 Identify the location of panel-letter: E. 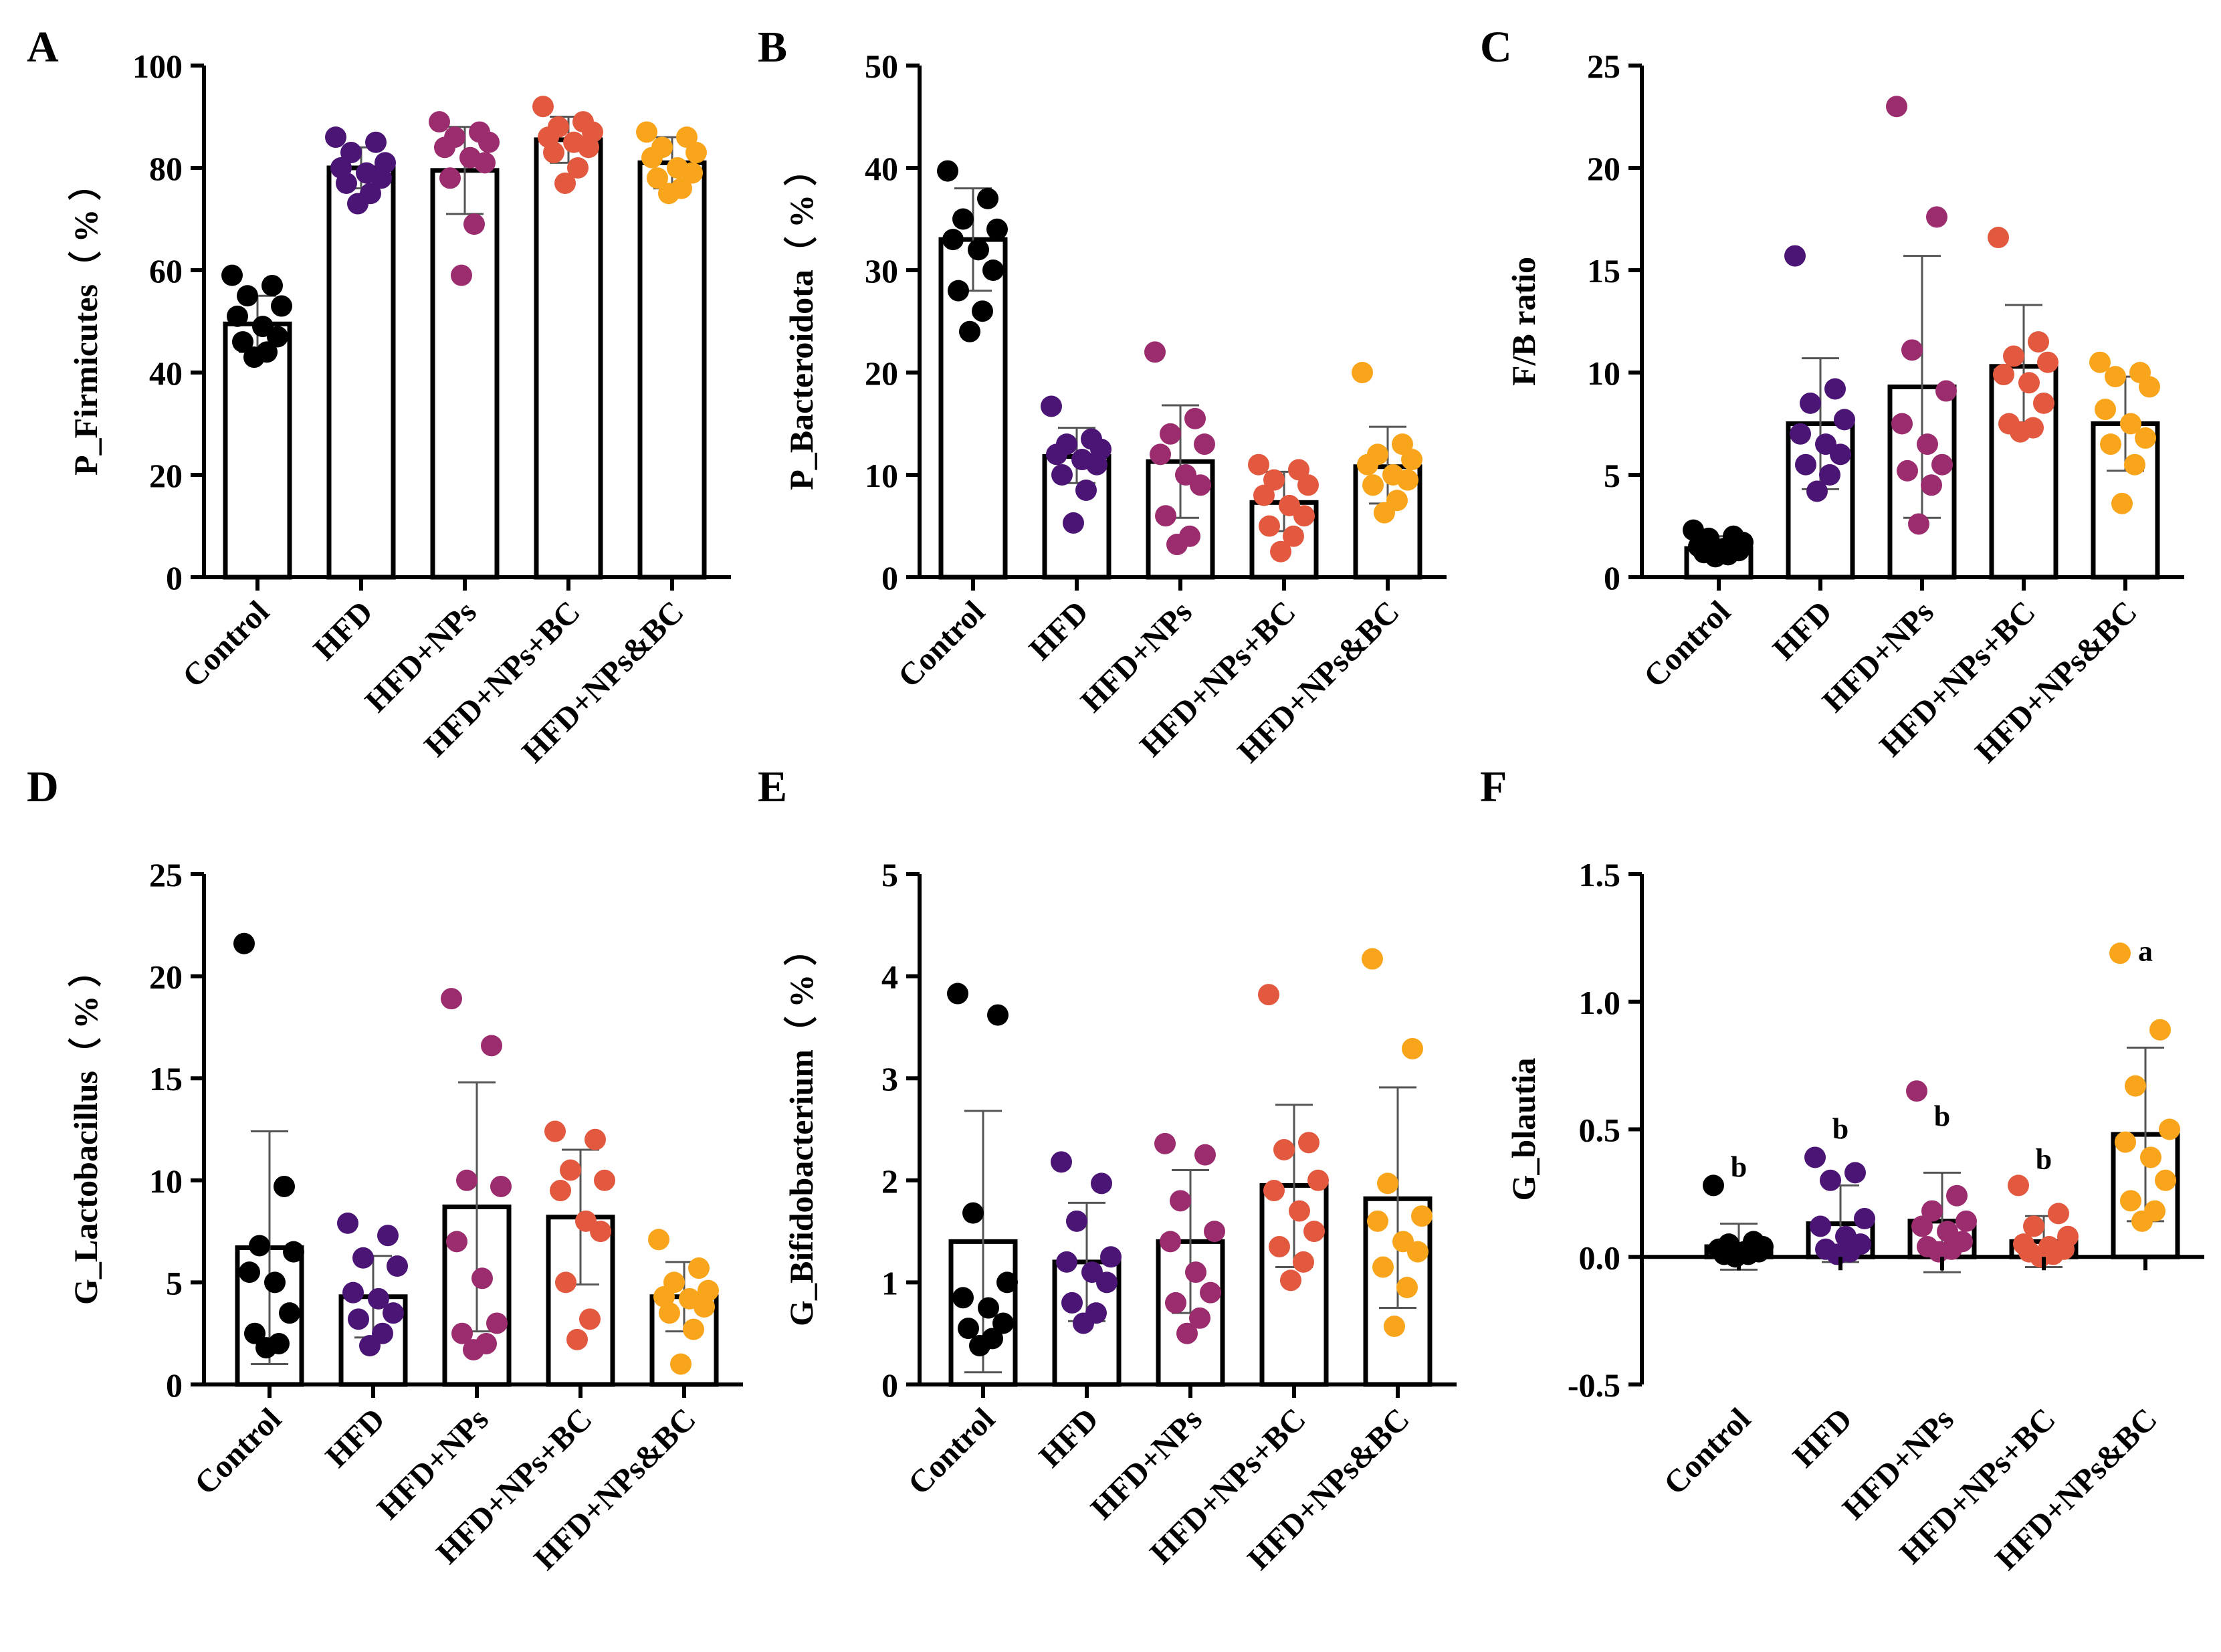
(772, 786).